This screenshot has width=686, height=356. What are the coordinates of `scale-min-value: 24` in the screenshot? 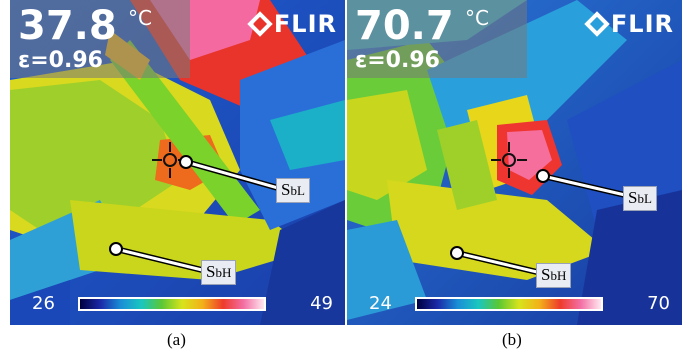 It's located at (380, 303).